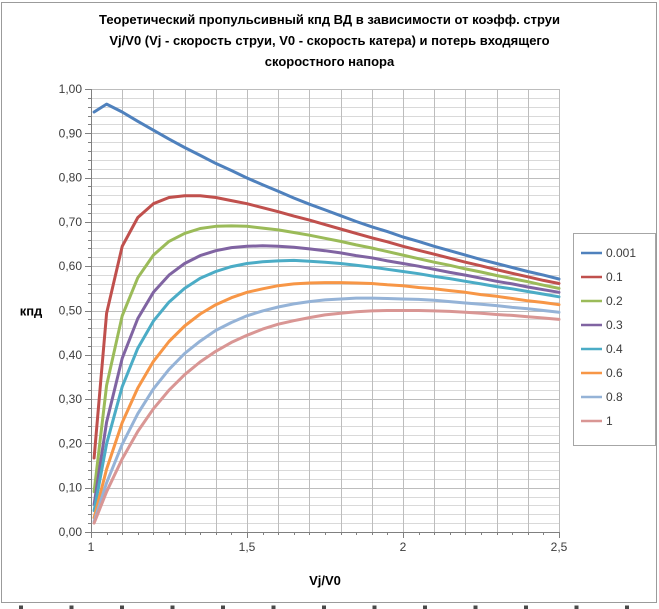 This screenshot has height=609, width=659. I want to click on legend-item-0.3: 0.3, so click(602, 325).